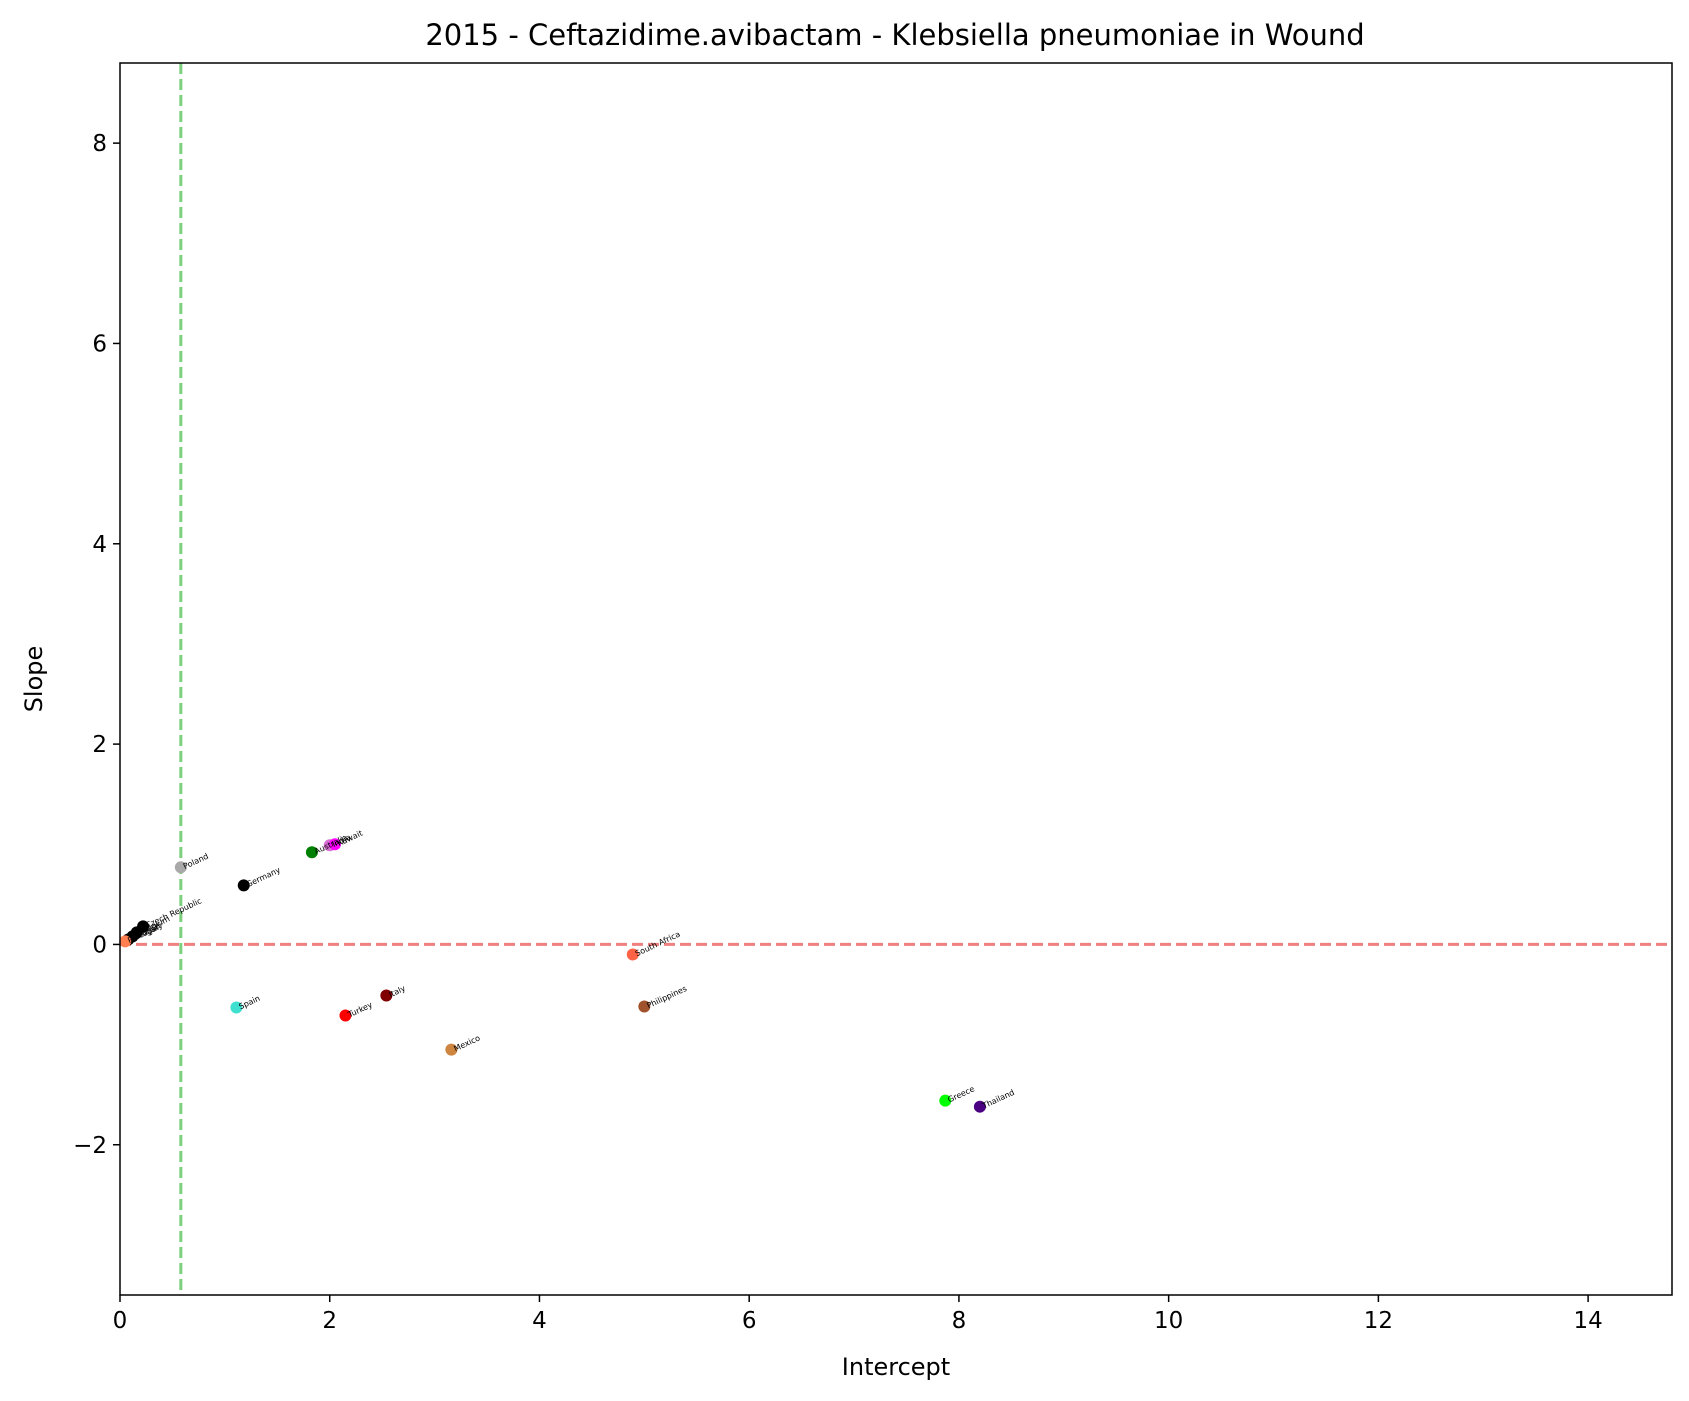 The height and width of the screenshot is (1401, 1689). What do you see at coordinates (96, 645) in the screenshot?
I see `y-axis-ticks: −2 0 2 4 6 8` at bounding box center [96, 645].